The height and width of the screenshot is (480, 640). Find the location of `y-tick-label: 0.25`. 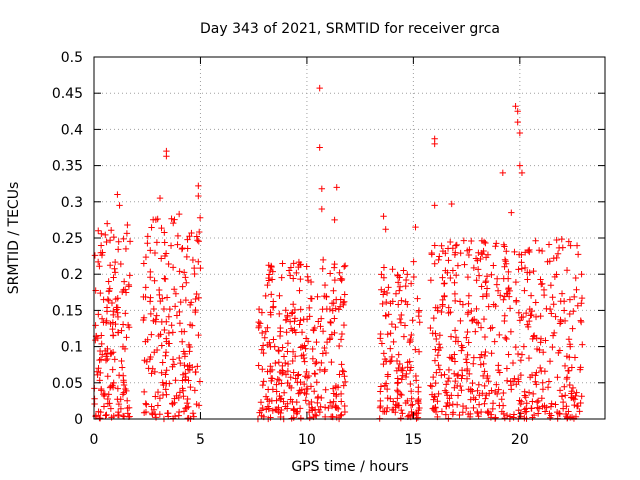

y-tick-label: 0.25 is located at coordinates (67, 239).